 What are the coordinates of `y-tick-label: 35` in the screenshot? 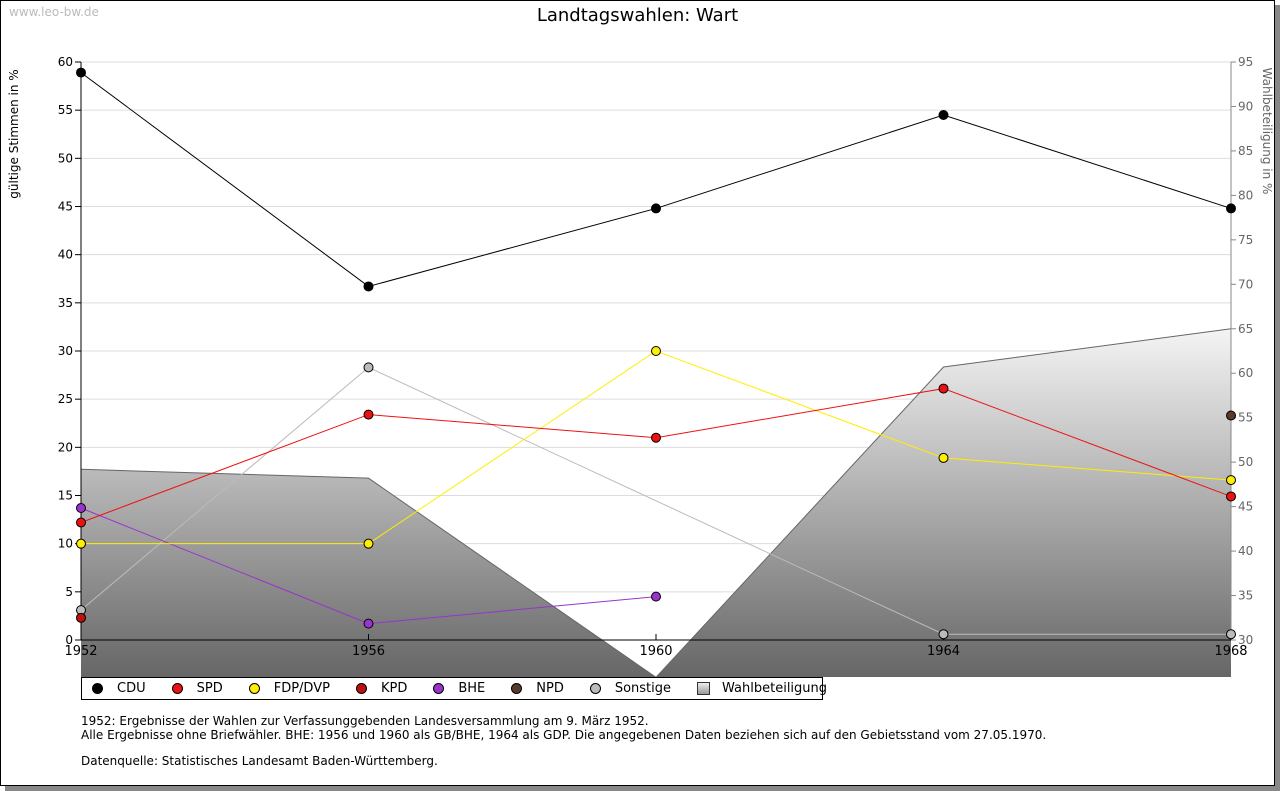 It's located at (65, 303).